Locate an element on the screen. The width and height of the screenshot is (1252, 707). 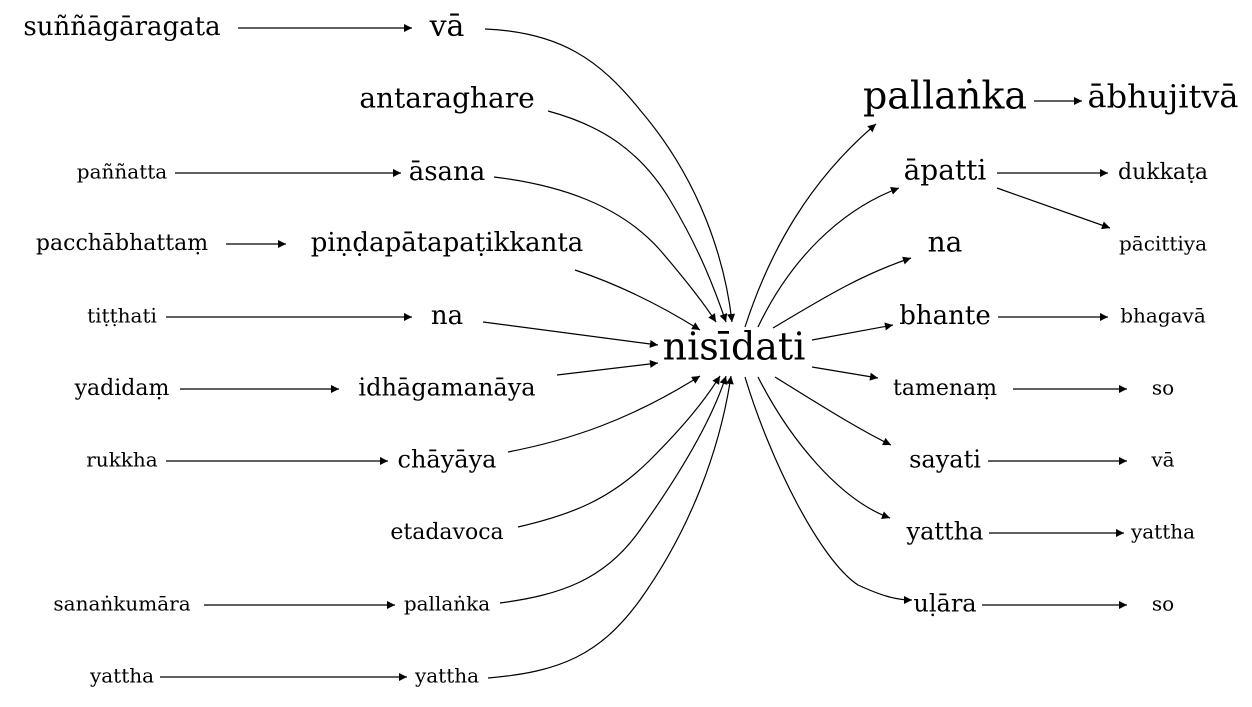
edge-vā-to-nisīdati is located at coordinates (610, 175).